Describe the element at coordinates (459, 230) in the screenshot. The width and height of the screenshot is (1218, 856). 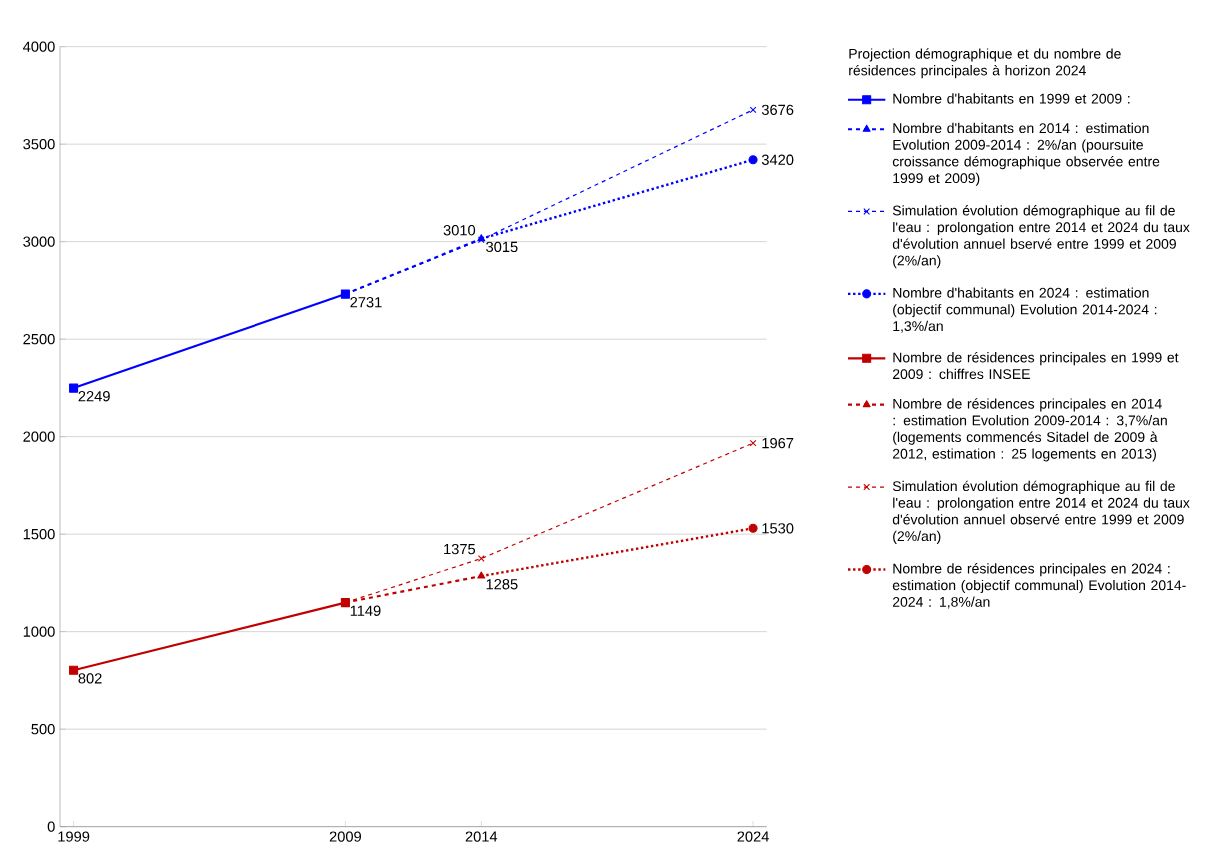
I see `data-label: 3010` at that location.